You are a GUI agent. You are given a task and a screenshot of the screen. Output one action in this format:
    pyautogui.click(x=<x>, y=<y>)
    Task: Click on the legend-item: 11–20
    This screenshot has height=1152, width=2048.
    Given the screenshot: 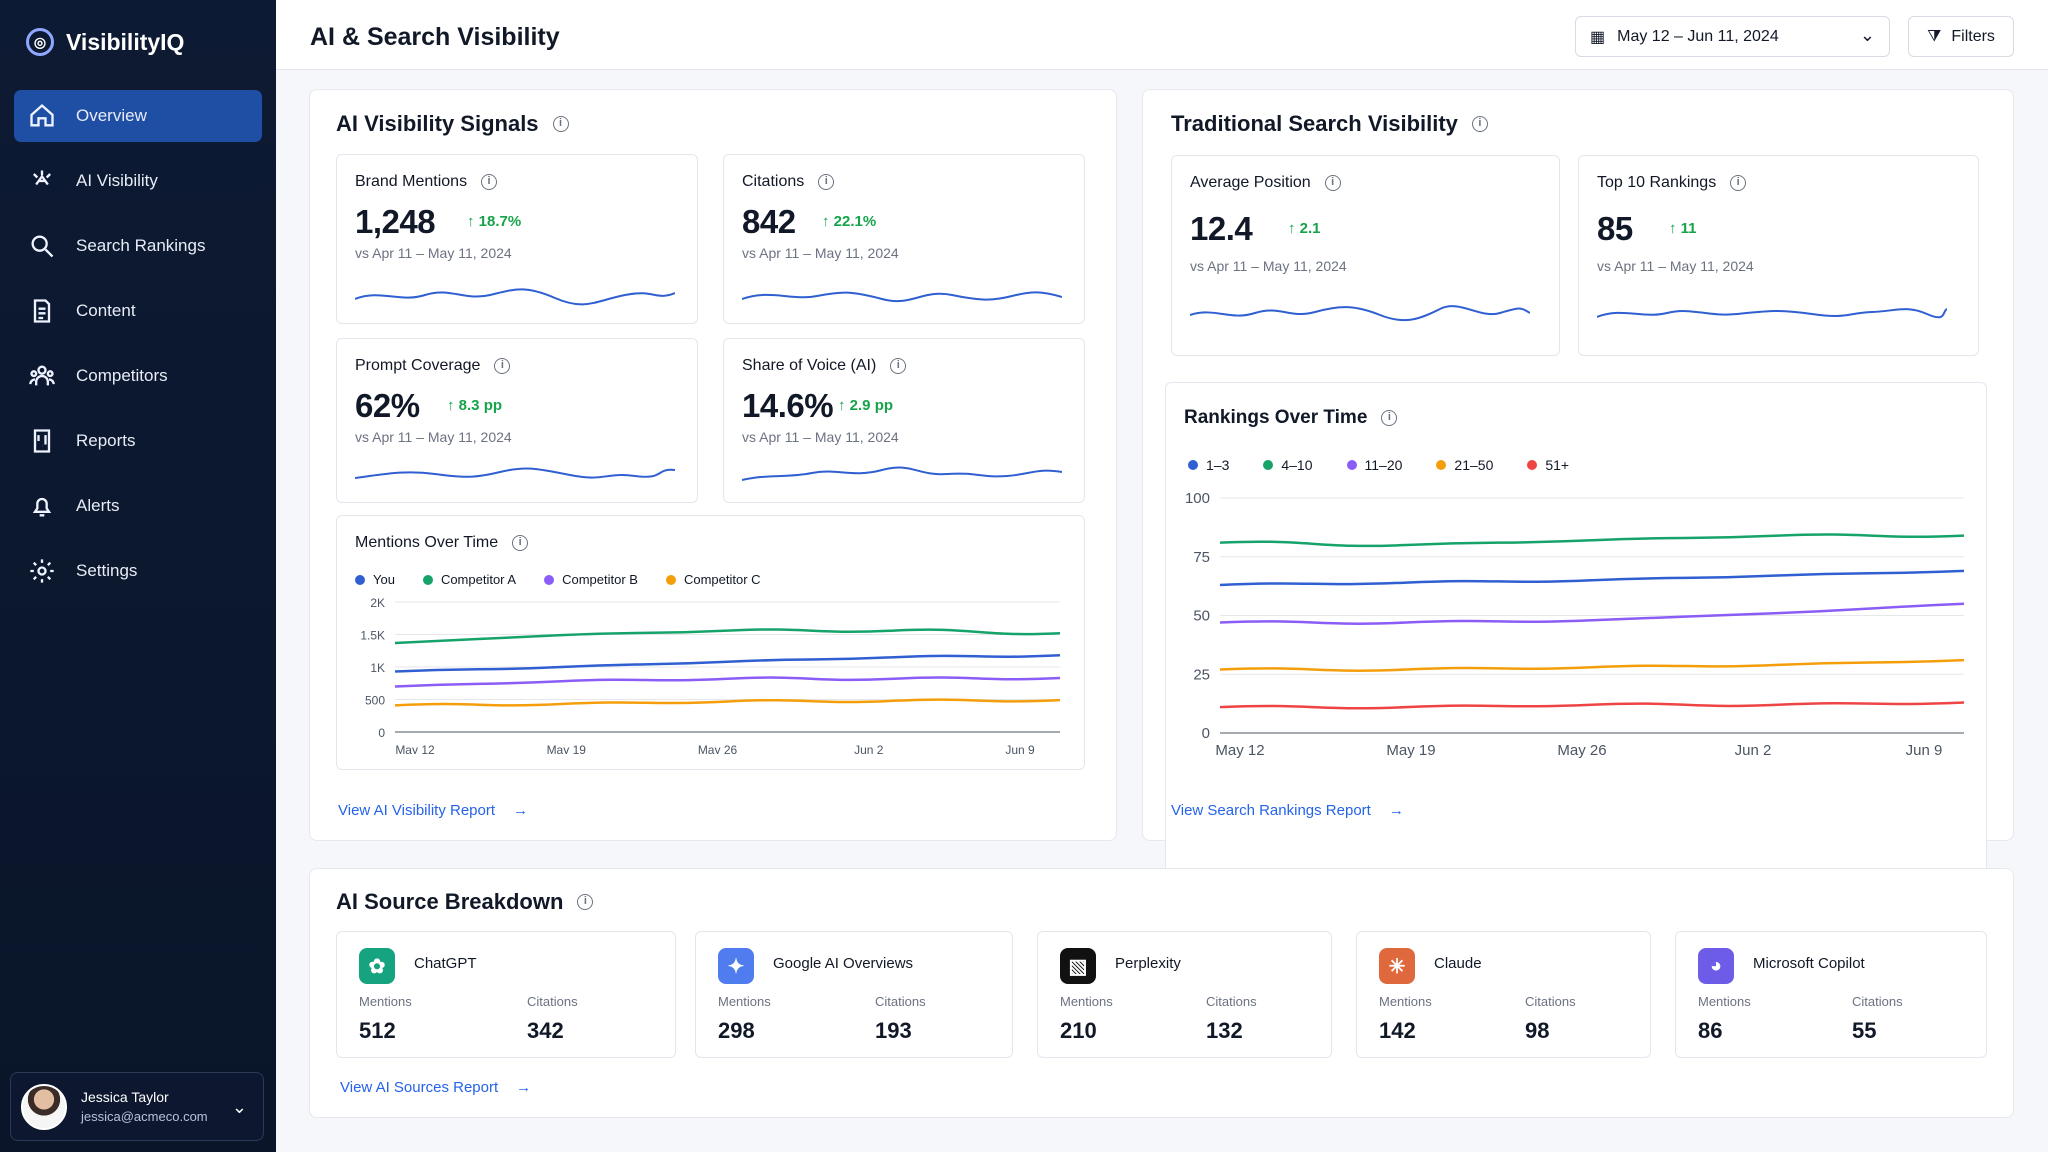 What is the action you would take?
    pyautogui.click(x=1374, y=465)
    